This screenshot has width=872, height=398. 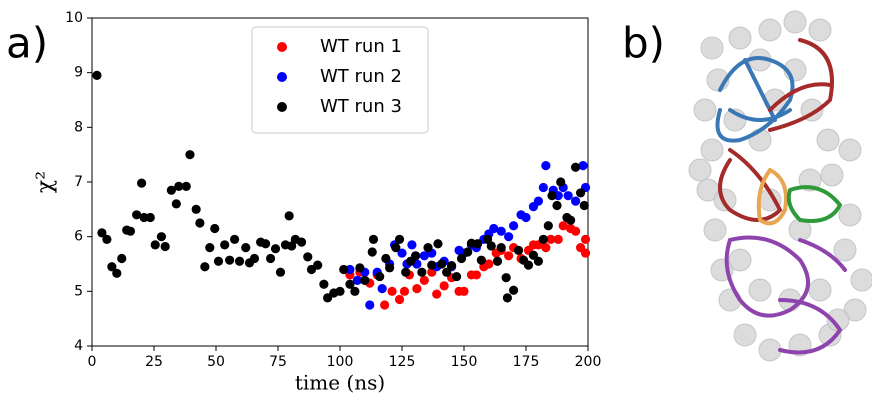 What do you see at coordinates (154, 362) in the screenshot?
I see `x-tick-label: 25` at bounding box center [154, 362].